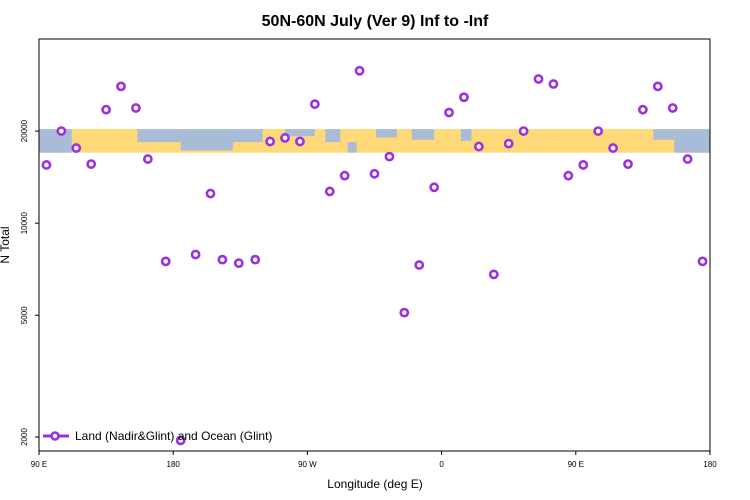  What do you see at coordinates (24, 223) in the screenshot?
I see `y-tick-label-2: 10000` at bounding box center [24, 223].